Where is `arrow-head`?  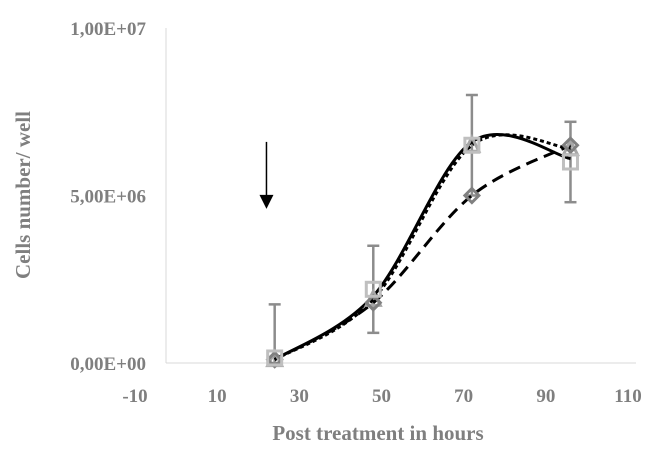
arrow-head is located at coordinates (266, 201).